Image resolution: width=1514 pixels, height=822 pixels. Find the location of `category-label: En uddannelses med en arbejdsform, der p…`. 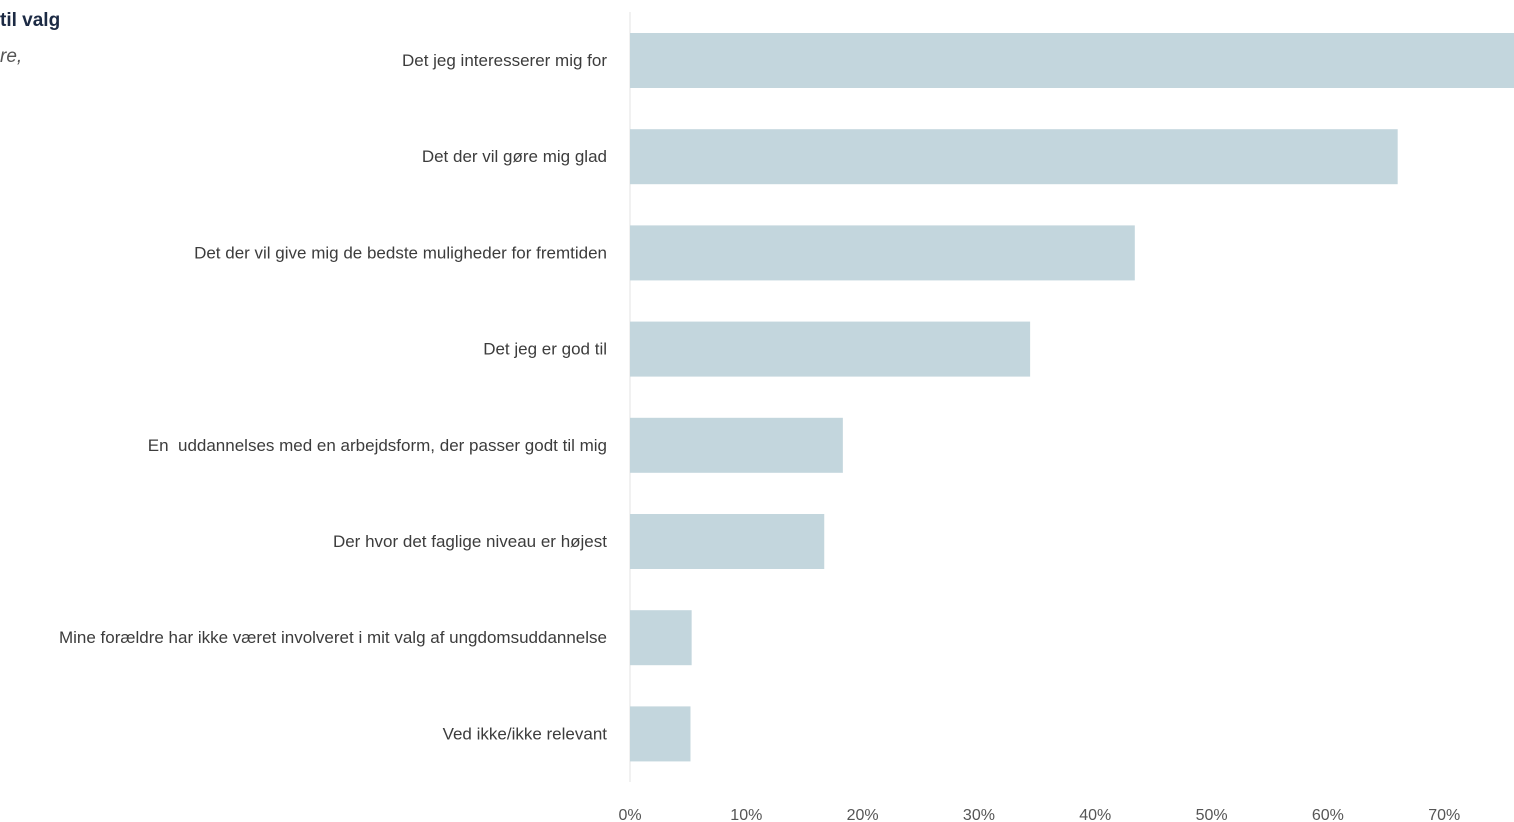

category-label: En uddannelses med en arbejdsform, der p… is located at coordinates (377, 445).